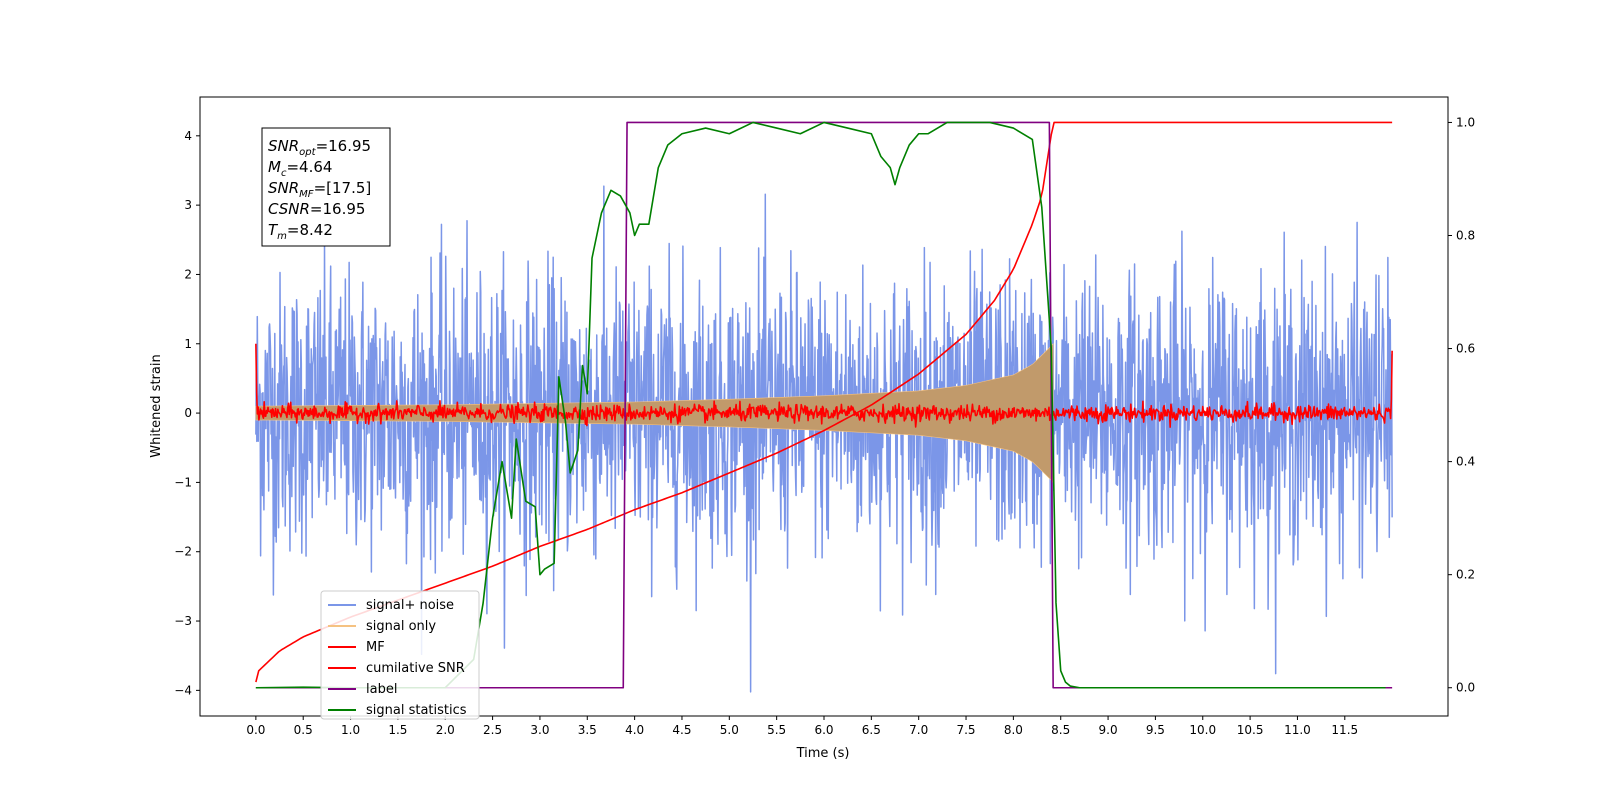 Image resolution: width=1600 pixels, height=800 pixels. What do you see at coordinates (416, 710) in the screenshot?
I see `legend-label: signal statistics` at bounding box center [416, 710].